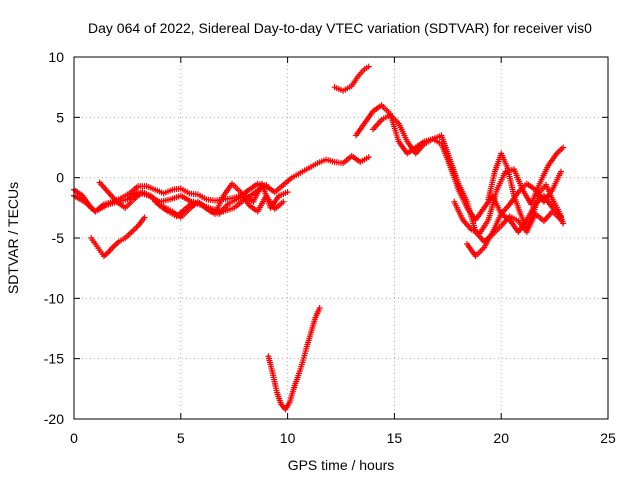  What do you see at coordinates (58, 238) in the screenshot?
I see `y-tick-label: -5` at bounding box center [58, 238].